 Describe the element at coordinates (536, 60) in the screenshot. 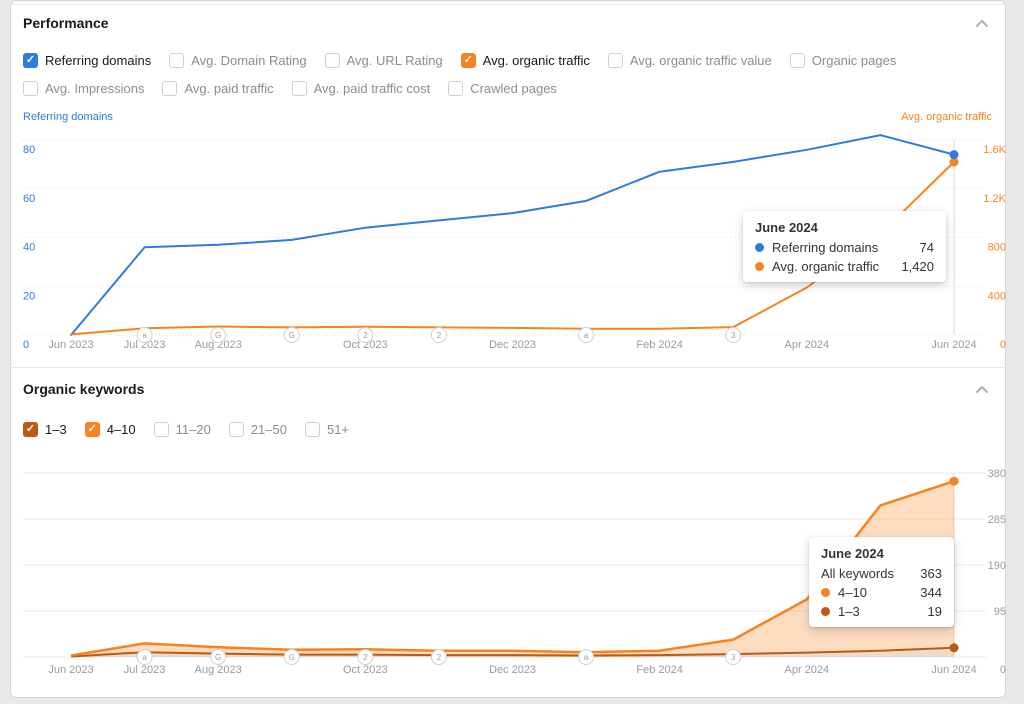

I see `checkbox-label: Avg. organic traffic` at that location.